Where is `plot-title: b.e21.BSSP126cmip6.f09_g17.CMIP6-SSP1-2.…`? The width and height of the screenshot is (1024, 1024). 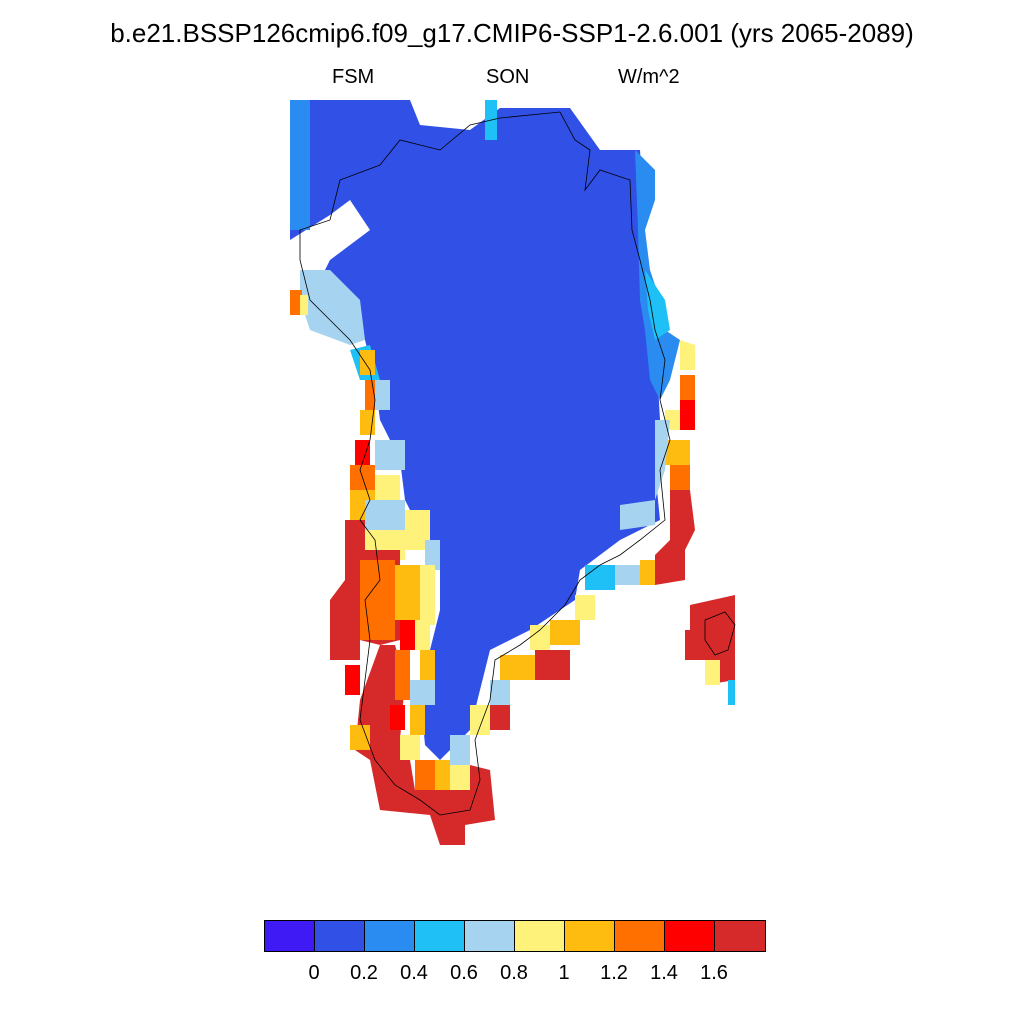 plot-title: b.e21.BSSP126cmip6.f09_g17.CMIP6-SSP1-2.… is located at coordinates (512, 33).